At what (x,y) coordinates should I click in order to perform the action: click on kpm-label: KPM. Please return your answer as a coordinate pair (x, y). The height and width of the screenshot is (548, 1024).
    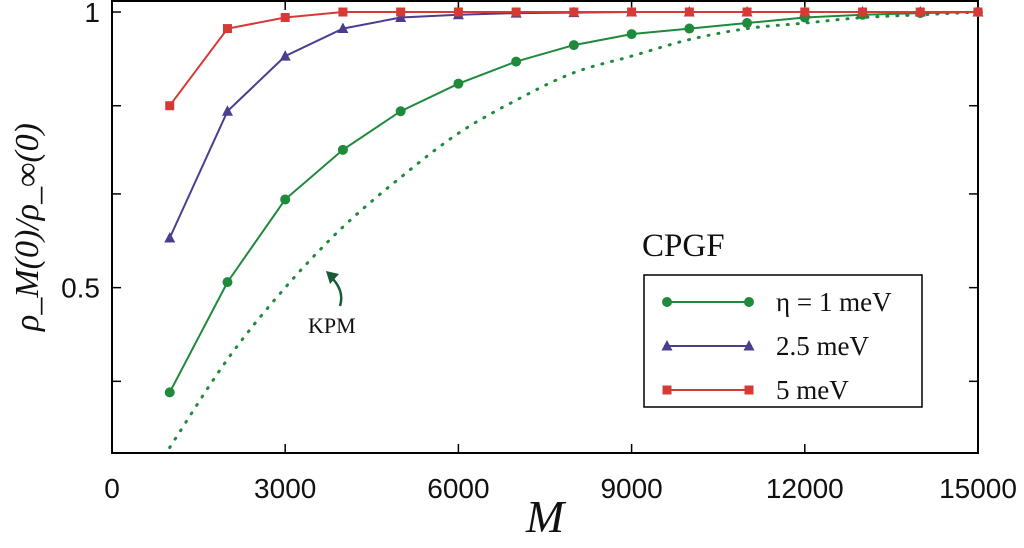
    Looking at the image, I should click on (332, 325).